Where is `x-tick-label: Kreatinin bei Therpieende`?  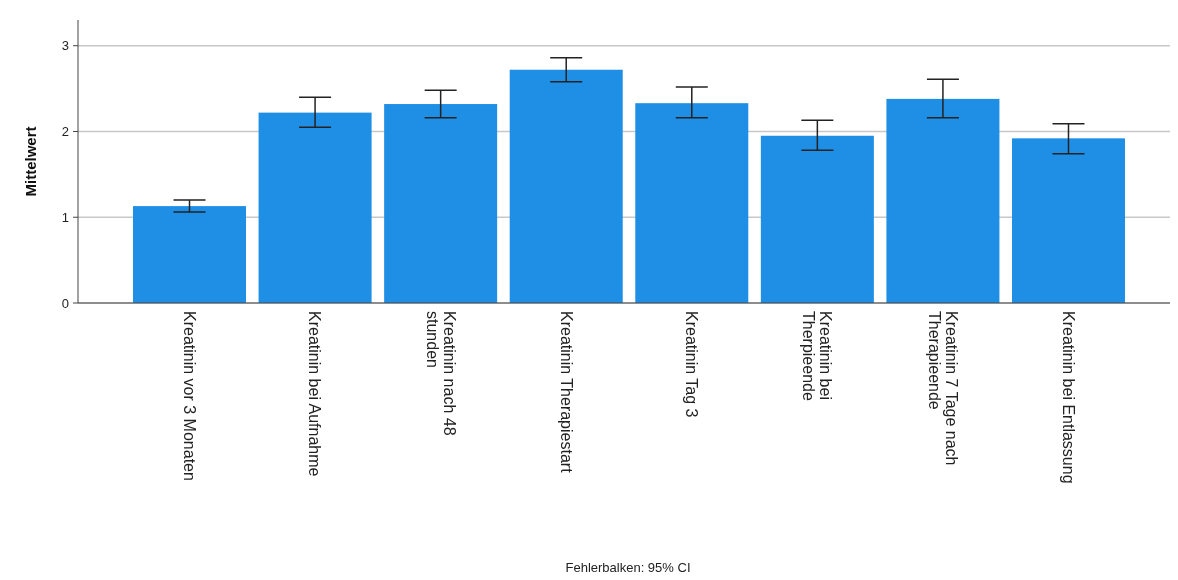
x-tick-label: Kreatinin bei Therpieende is located at coordinates (817, 356).